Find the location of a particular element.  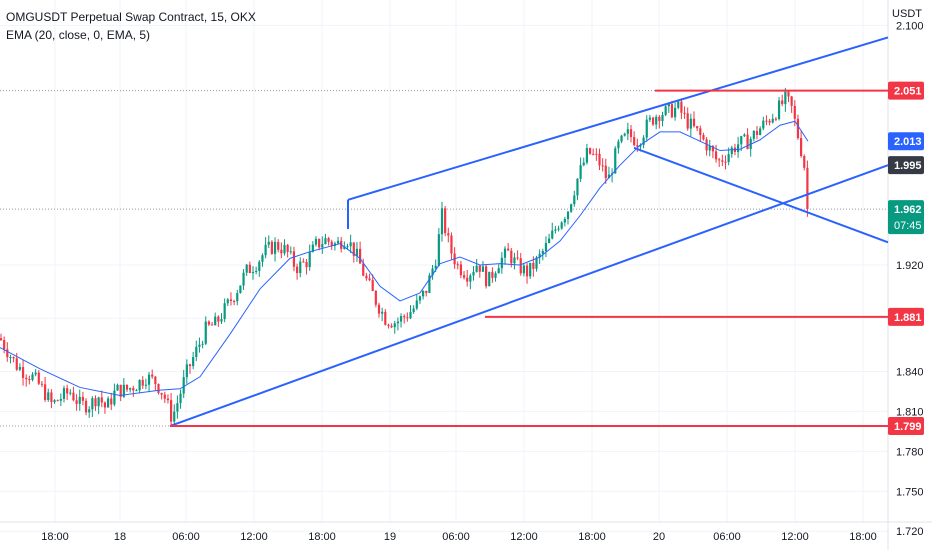

price-label-text: 1.881 is located at coordinates (908, 318).